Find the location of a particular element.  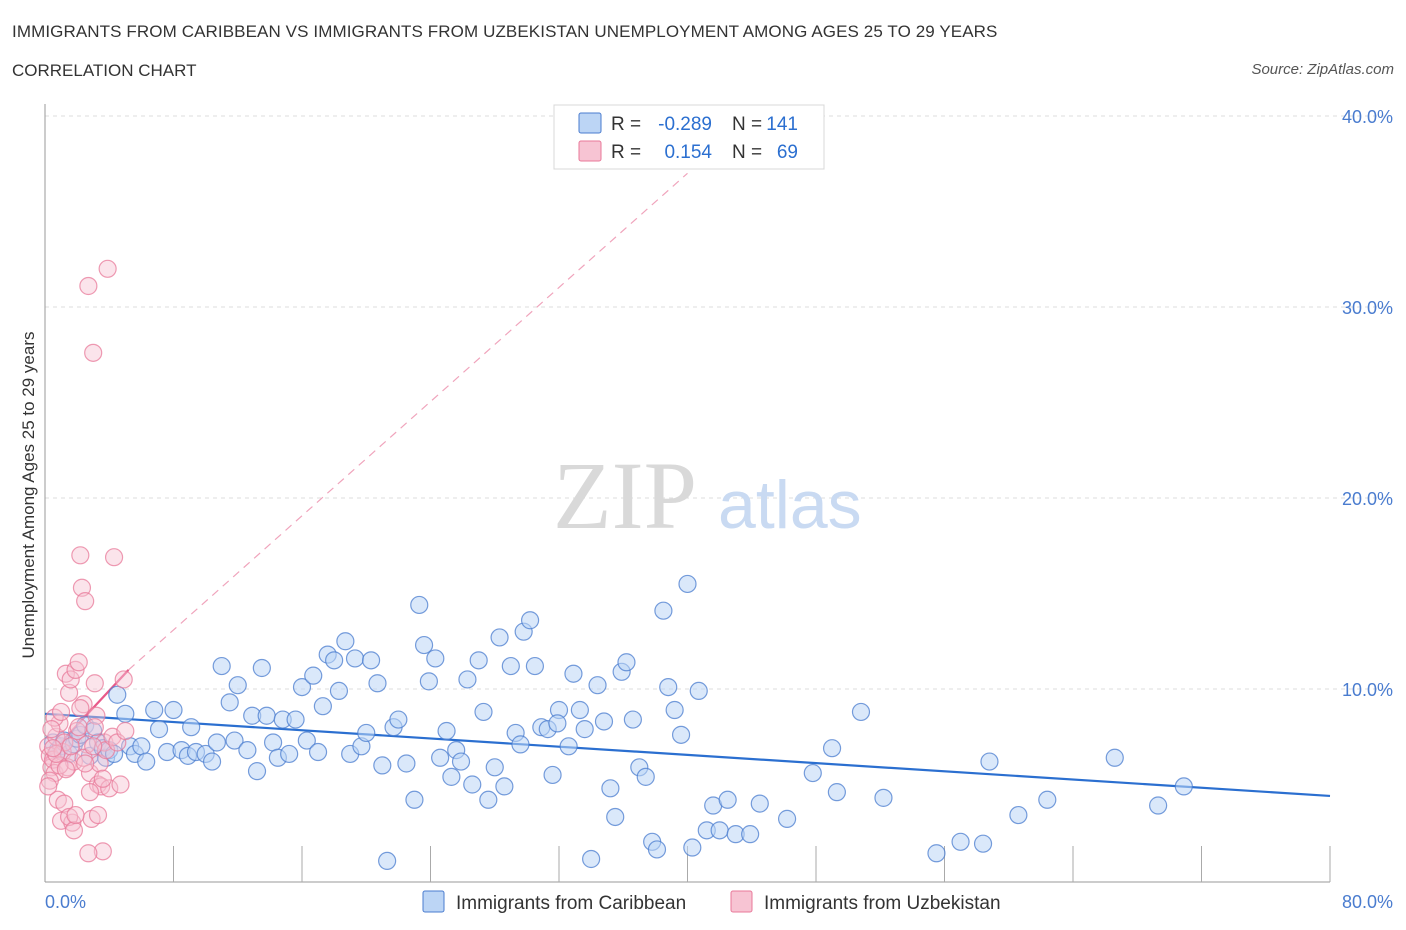

x-tick-label-max: 80.0% is located at coordinates (1367, 902).